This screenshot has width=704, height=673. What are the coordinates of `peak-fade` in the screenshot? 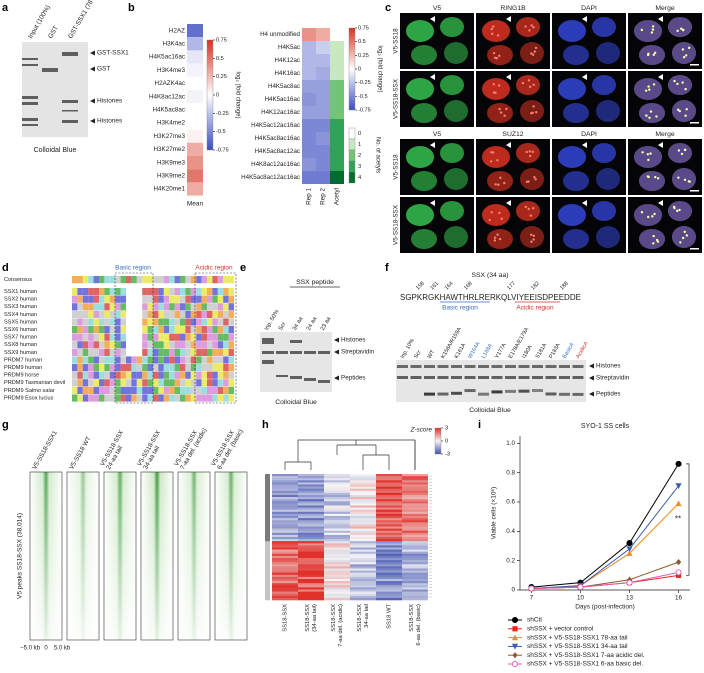 It's located at (157, 556).